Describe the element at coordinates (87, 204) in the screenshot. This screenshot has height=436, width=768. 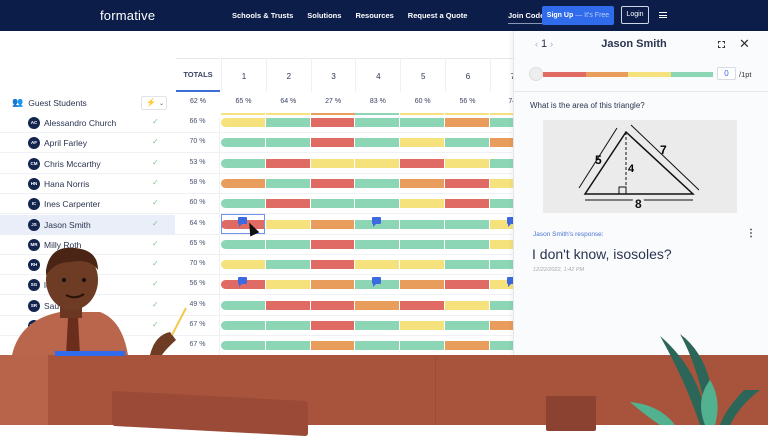
I see `student-name-cell: IC Ines Carpenter ✓` at that location.